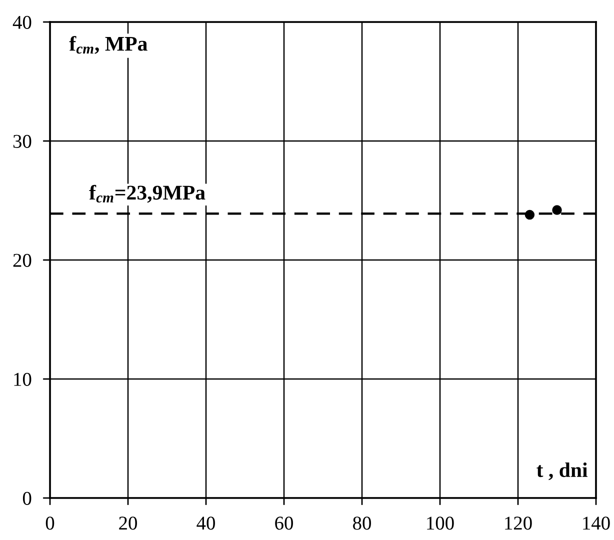  Describe the element at coordinates (362, 523) in the screenshot. I see `x-tick-label: 80` at that location.